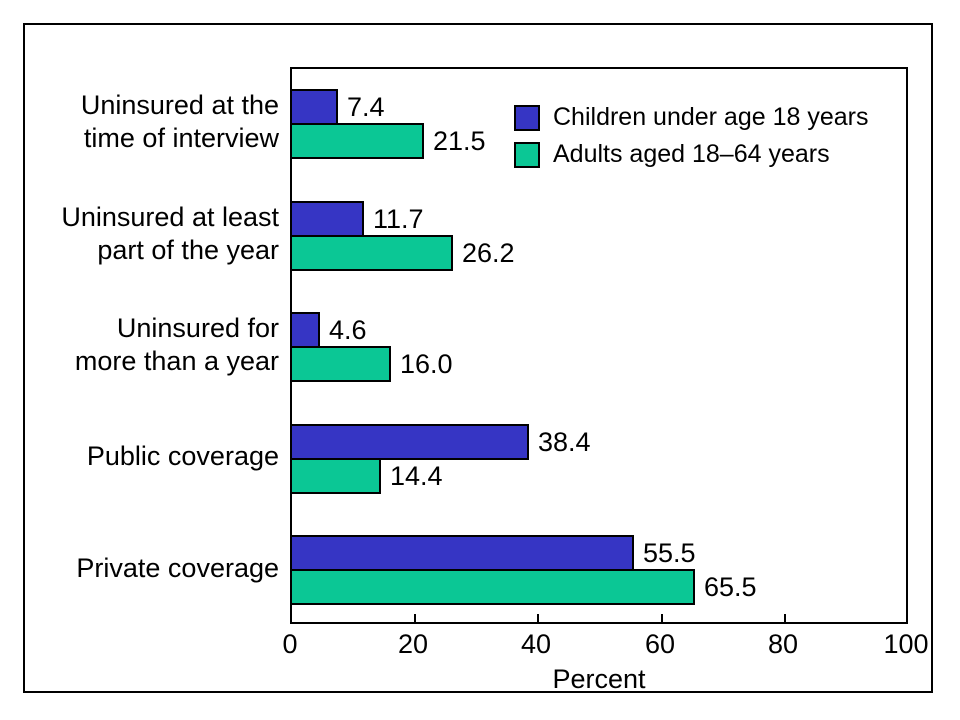  What do you see at coordinates (149, 122) in the screenshot?
I see `category-label: Uninsured at the time of interview` at bounding box center [149, 122].